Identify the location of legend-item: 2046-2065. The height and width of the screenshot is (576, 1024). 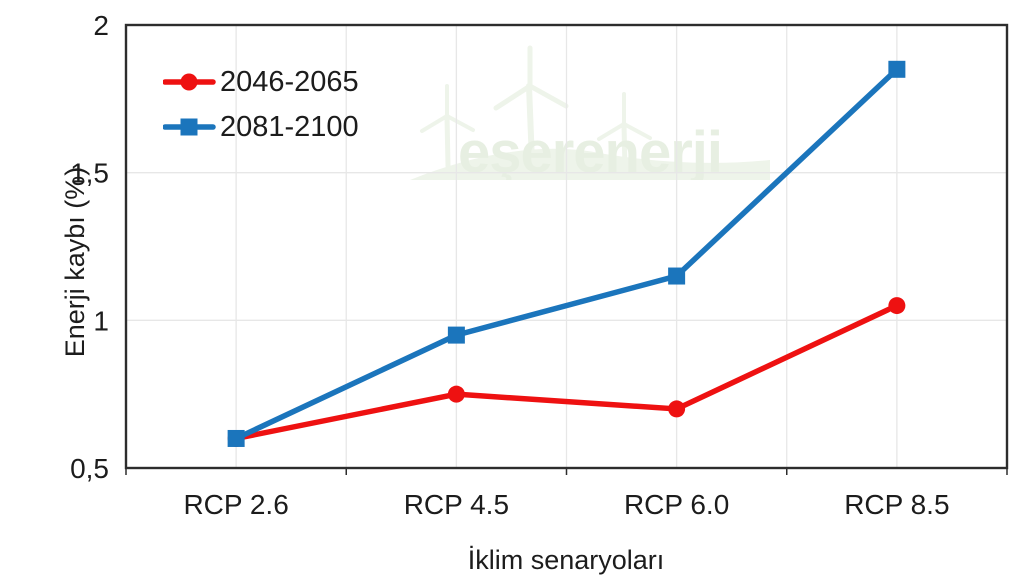
(261, 82).